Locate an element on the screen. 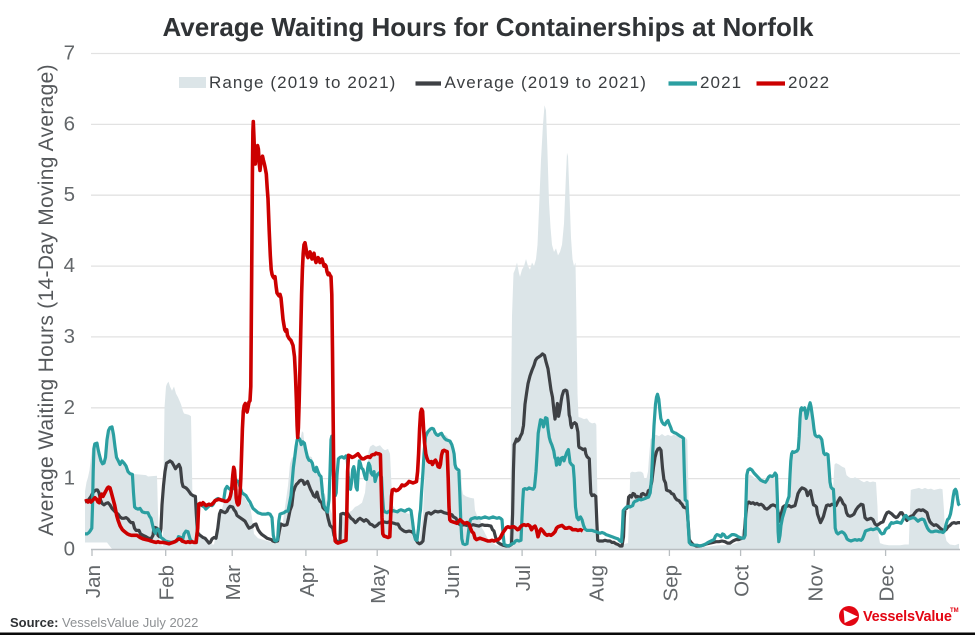 This screenshot has height=635, width=975. svg-text: Jun is located at coordinates (452, 581).